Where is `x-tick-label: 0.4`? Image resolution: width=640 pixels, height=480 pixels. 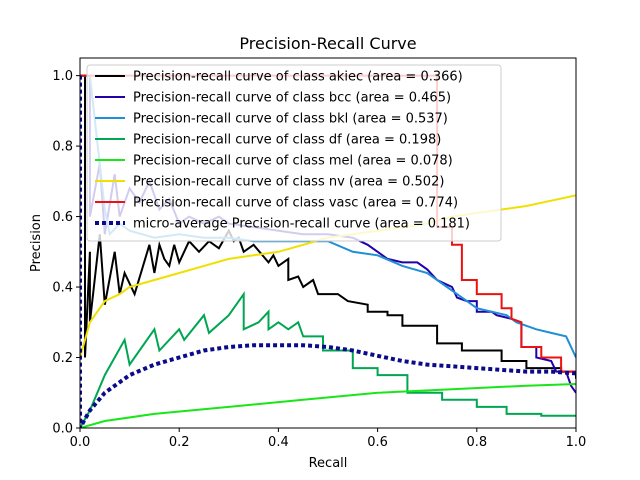
x-tick-label: 0.4 is located at coordinates (278, 442).